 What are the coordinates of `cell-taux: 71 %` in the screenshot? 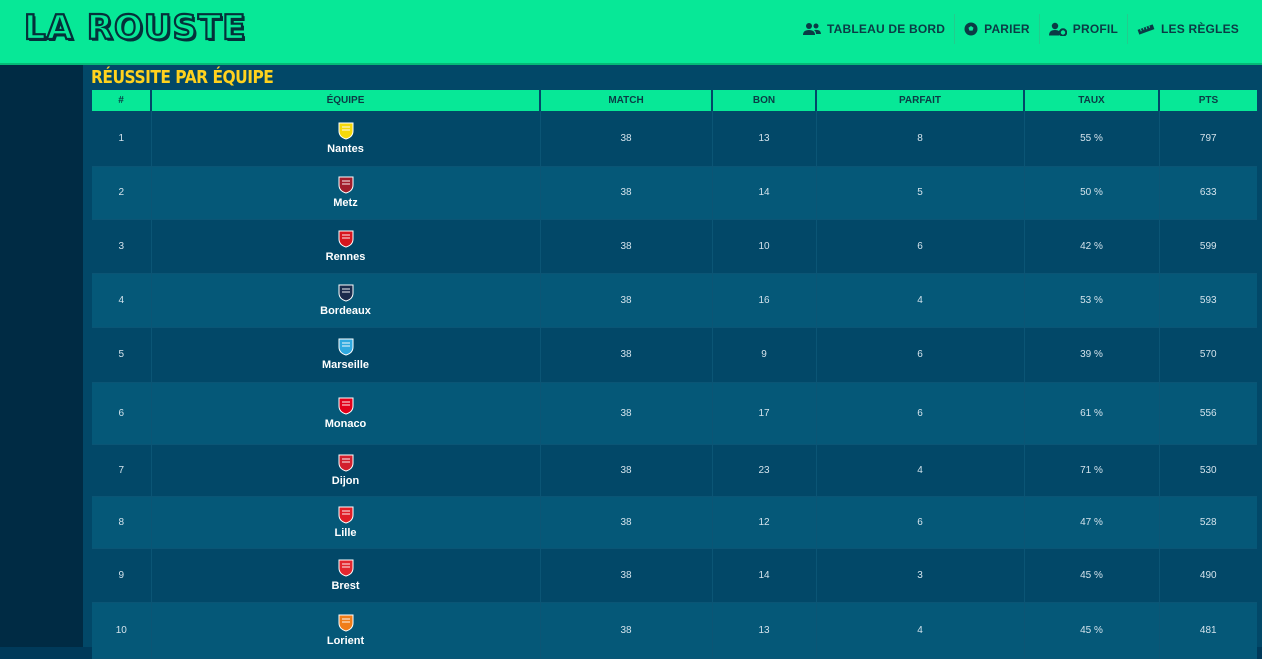 It's located at (1092, 470).